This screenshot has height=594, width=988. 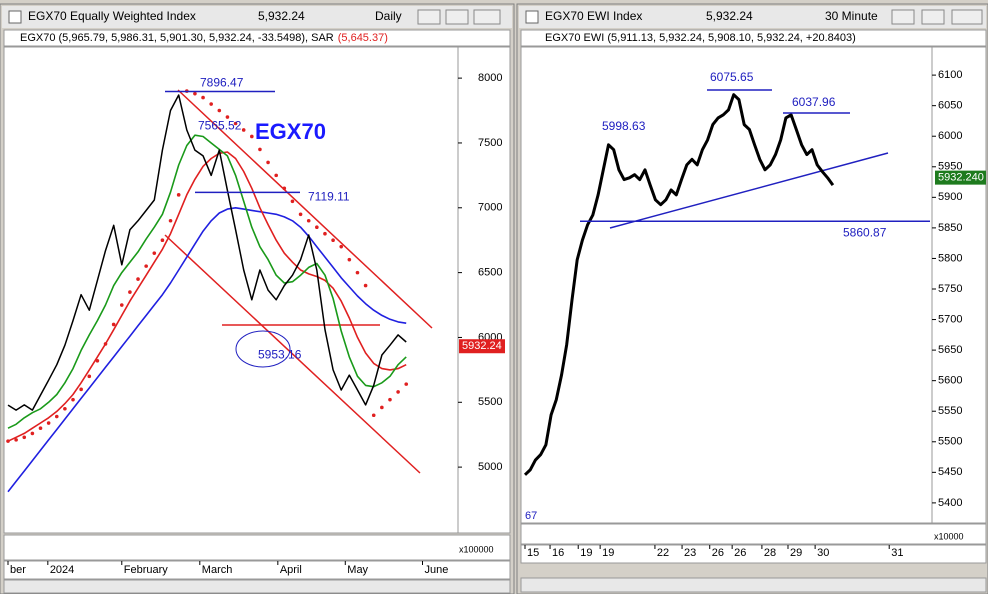 I want to click on y-tick-label: 6000, so click(x=950, y=136).